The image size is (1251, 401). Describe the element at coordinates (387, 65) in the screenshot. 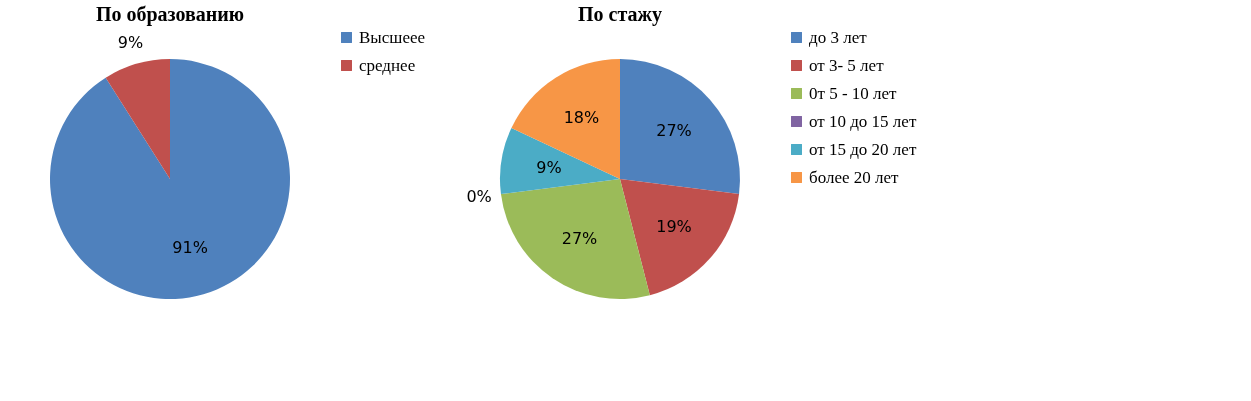

I see `legend-label: среднее` at that location.